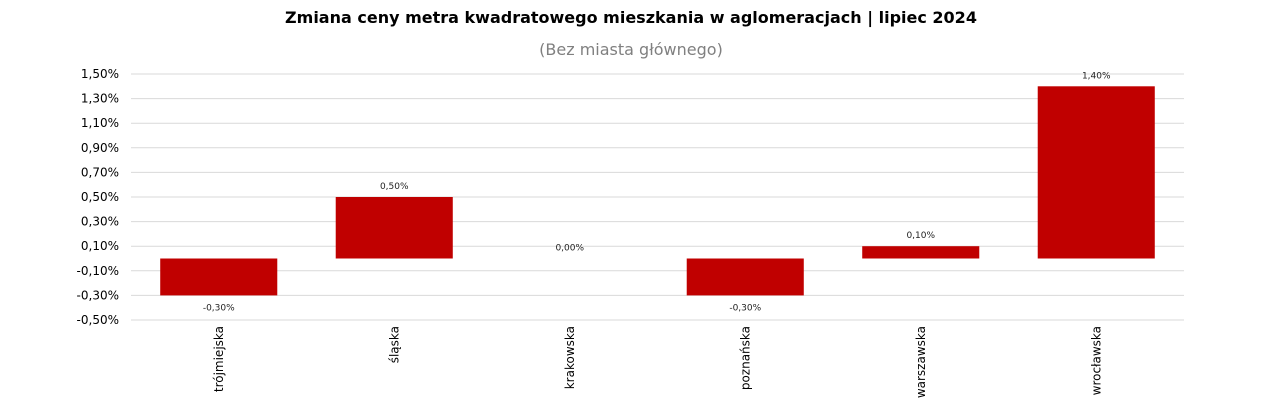  What do you see at coordinates (98, 271) in the screenshot?
I see `y-tick-label: -0,10%` at bounding box center [98, 271].